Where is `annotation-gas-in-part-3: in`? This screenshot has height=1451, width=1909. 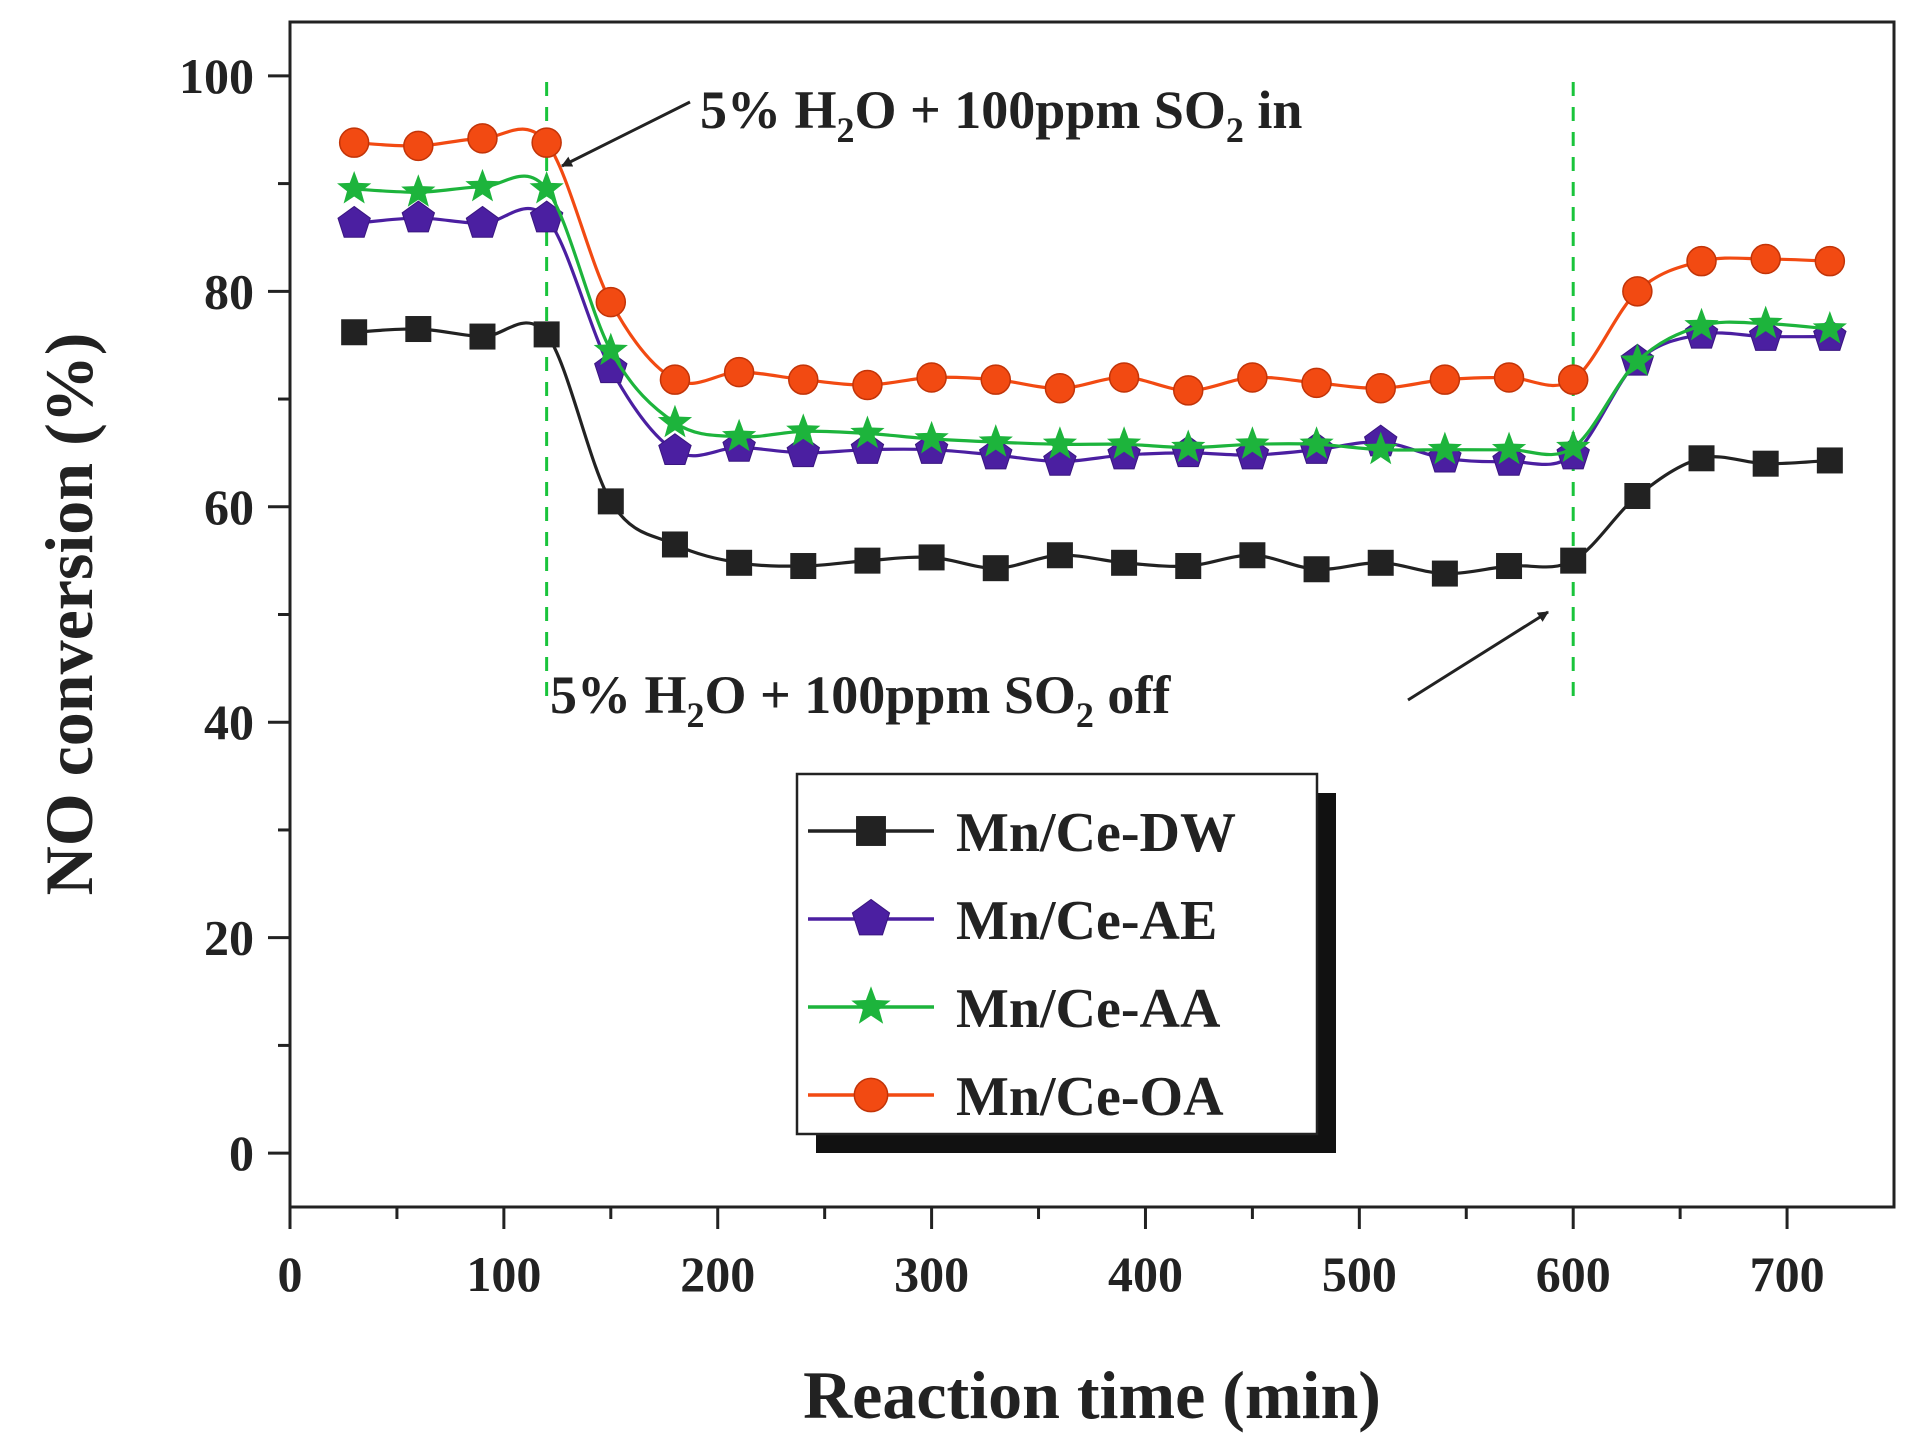 annotation-gas-in-part-3: in is located at coordinates (1273, 110).